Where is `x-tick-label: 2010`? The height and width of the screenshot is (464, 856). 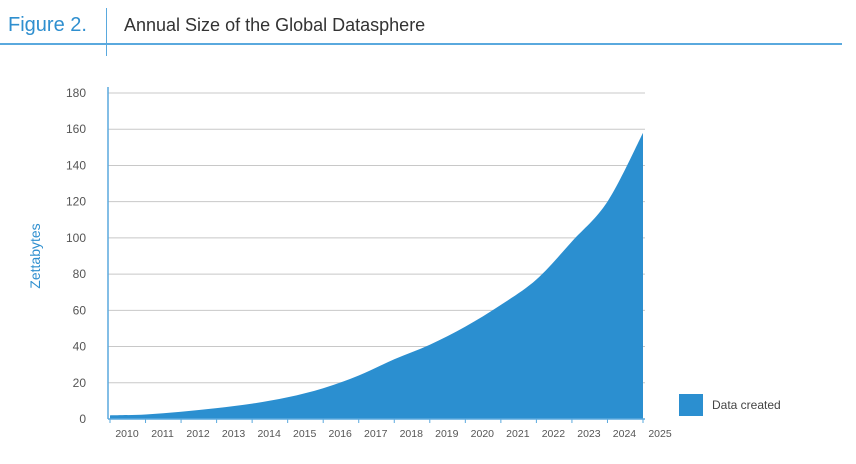 x-tick-label: 2010 is located at coordinates (127, 434).